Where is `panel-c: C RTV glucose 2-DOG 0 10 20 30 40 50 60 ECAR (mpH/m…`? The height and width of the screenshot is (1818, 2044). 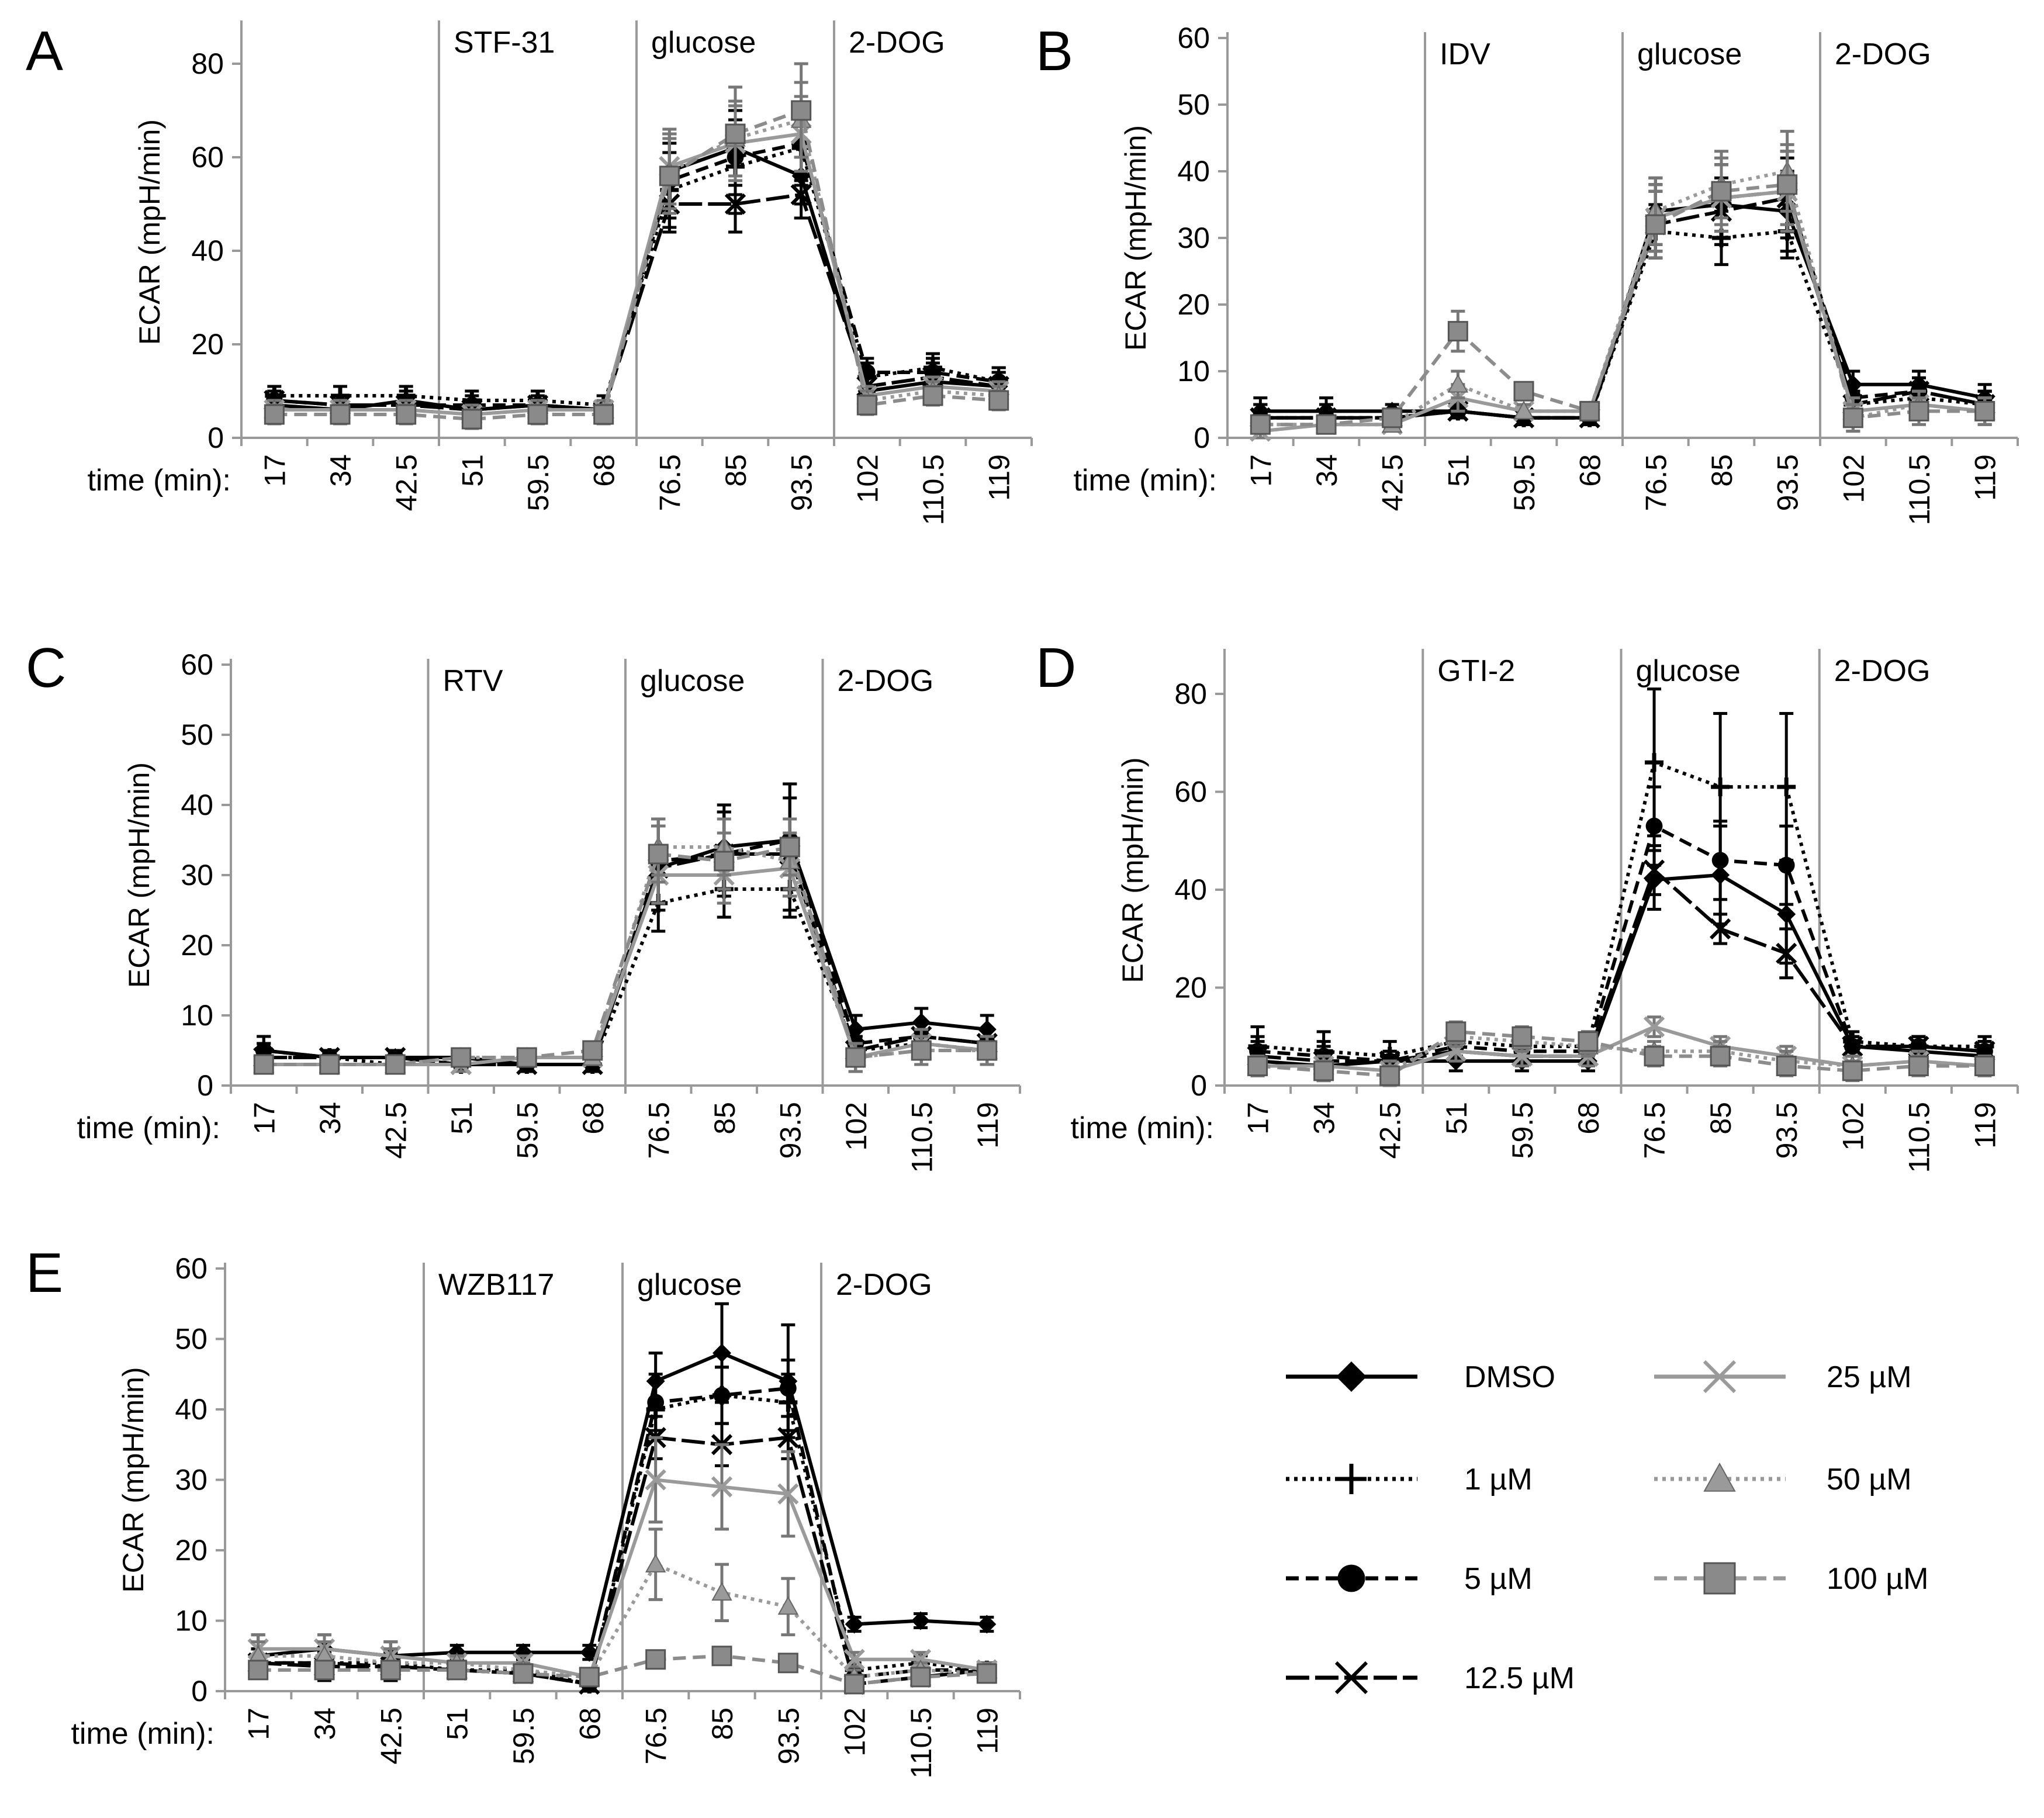
panel-c: C RTV glucose 2-DOG 0 10 20 30 40 50 60 ECAR (mpH/m… is located at coordinates (523, 905).